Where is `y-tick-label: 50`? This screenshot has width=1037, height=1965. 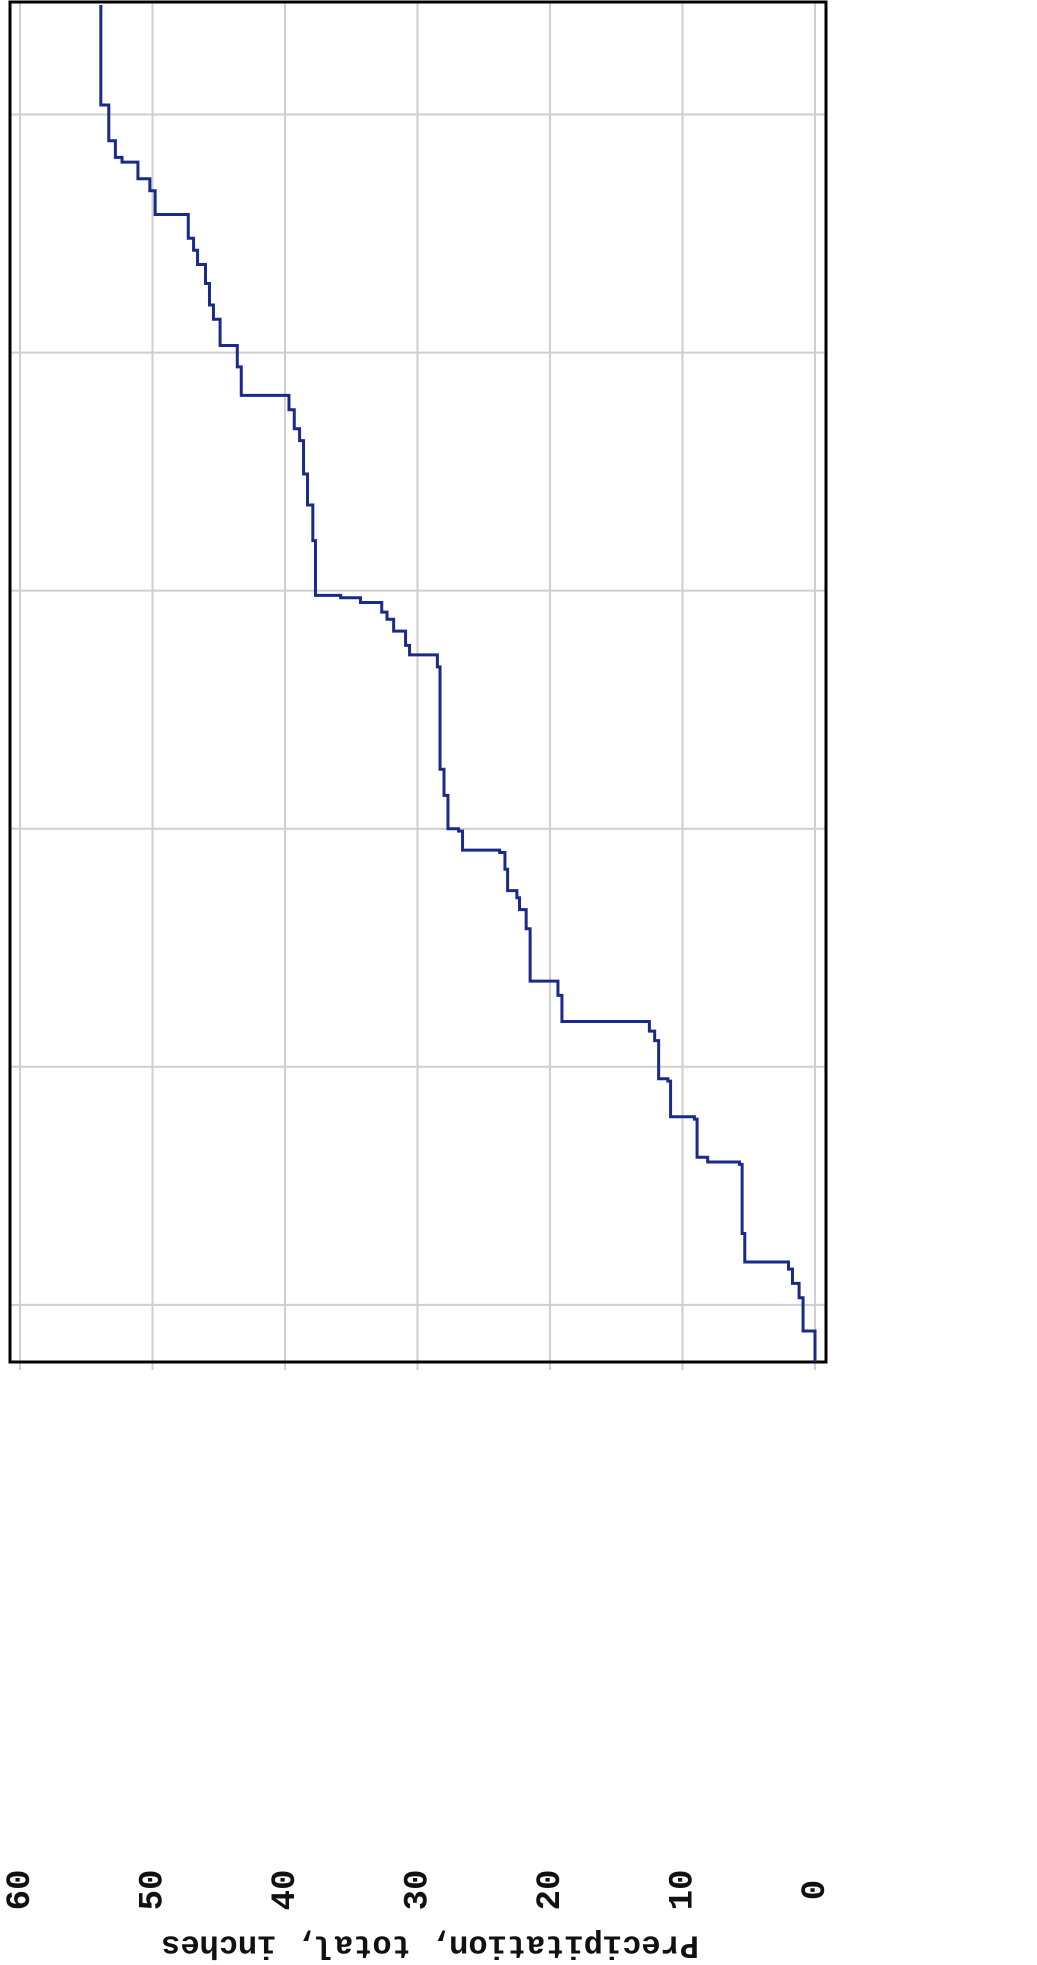 y-tick-label: 50 is located at coordinates (153, 1890).